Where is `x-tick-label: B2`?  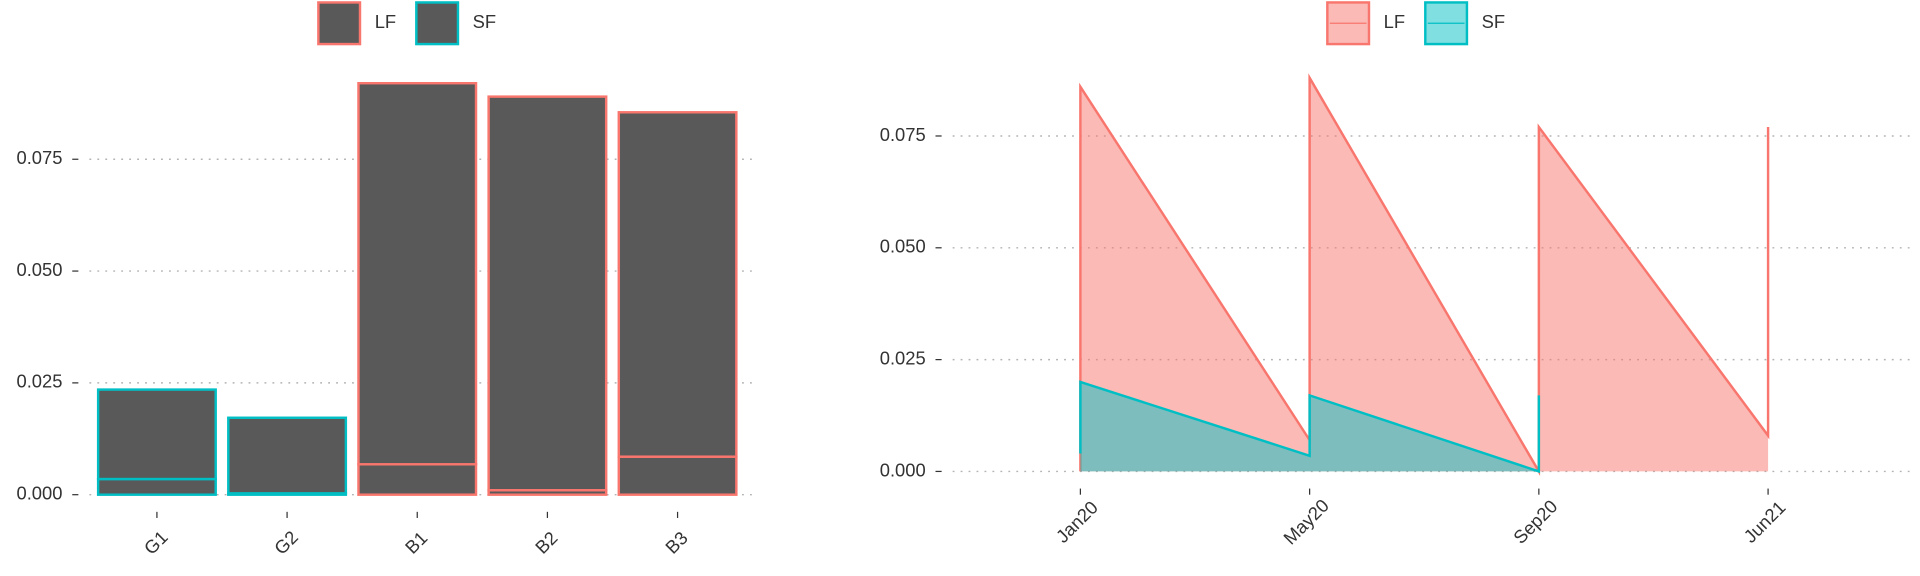
x-tick-label: B2 is located at coordinates (546, 542).